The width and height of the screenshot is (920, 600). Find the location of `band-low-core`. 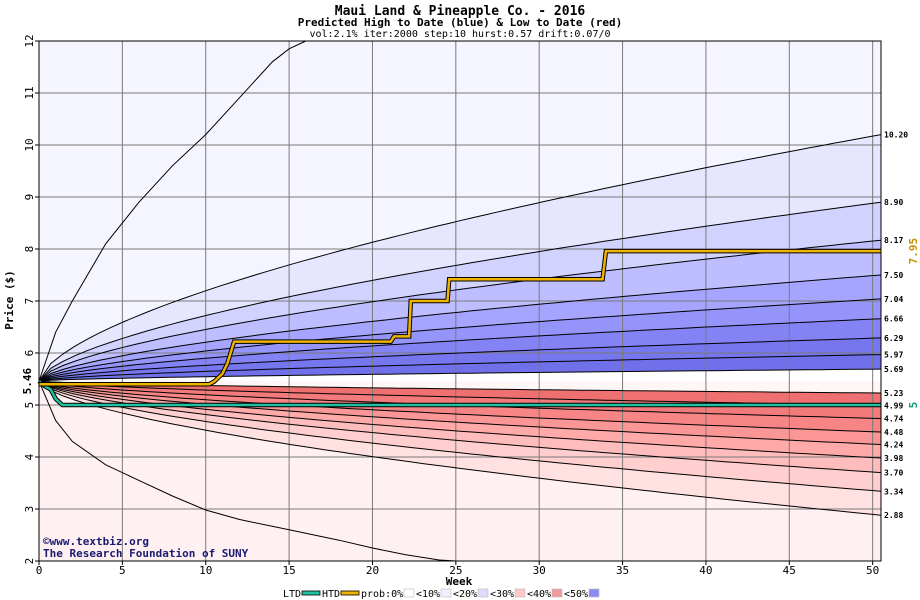

band-low-core is located at coordinates (460, 387).